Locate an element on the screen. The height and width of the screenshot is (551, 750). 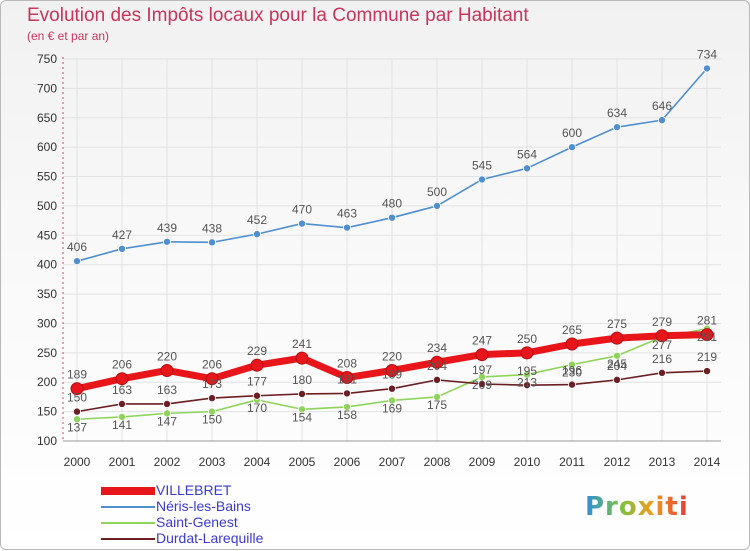
data-label: 158 is located at coordinates (347, 415).